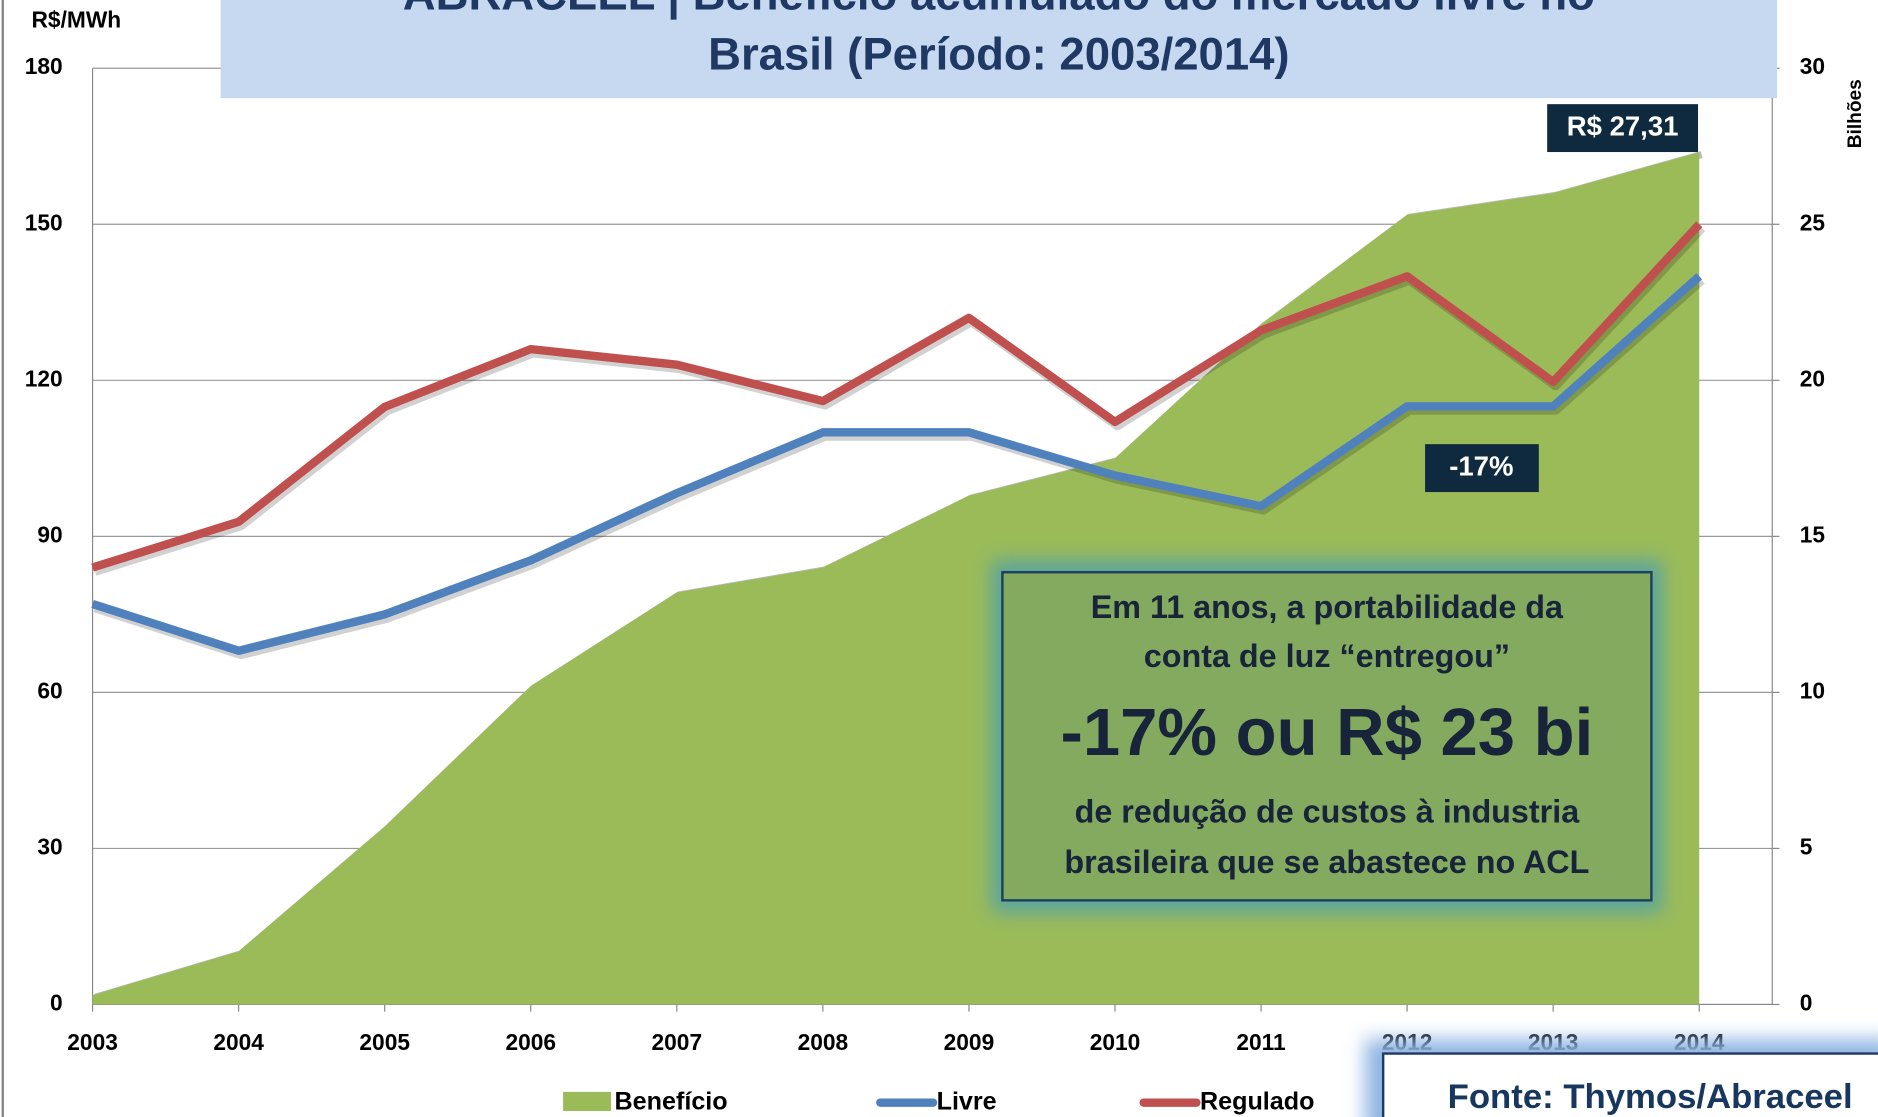 The image size is (1878, 1117). I want to click on y2-tick-label: 10, so click(1812, 690).